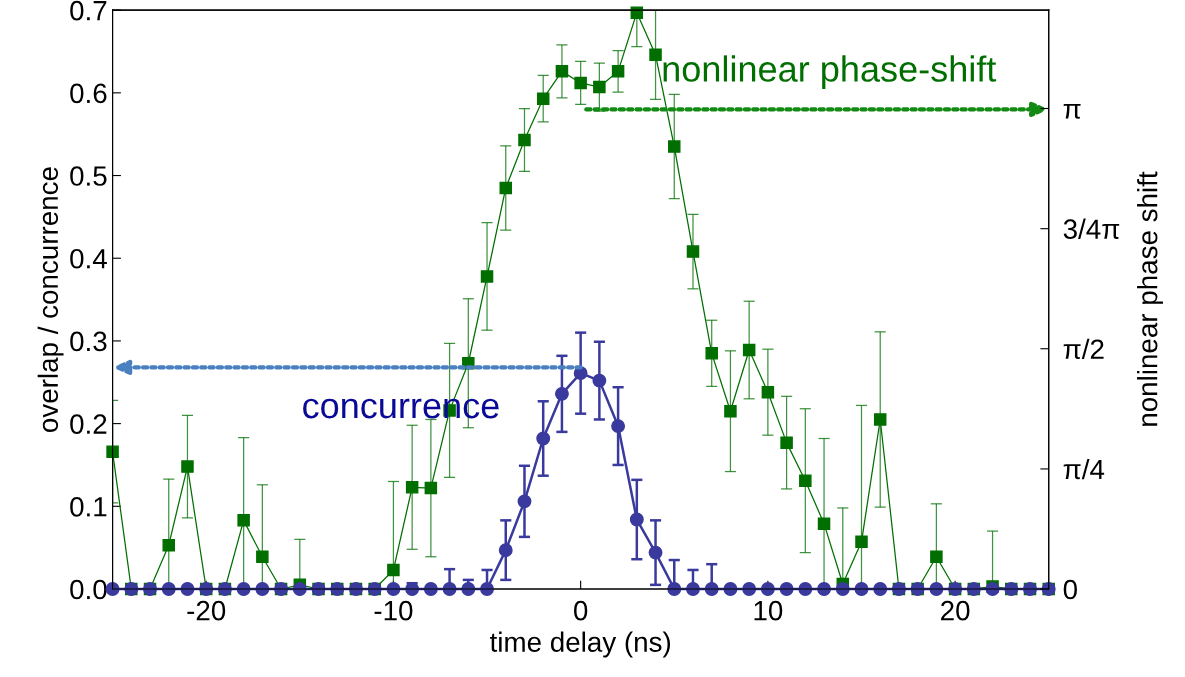  I want to click on y-tick-label: 0.6, so click(88, 93).